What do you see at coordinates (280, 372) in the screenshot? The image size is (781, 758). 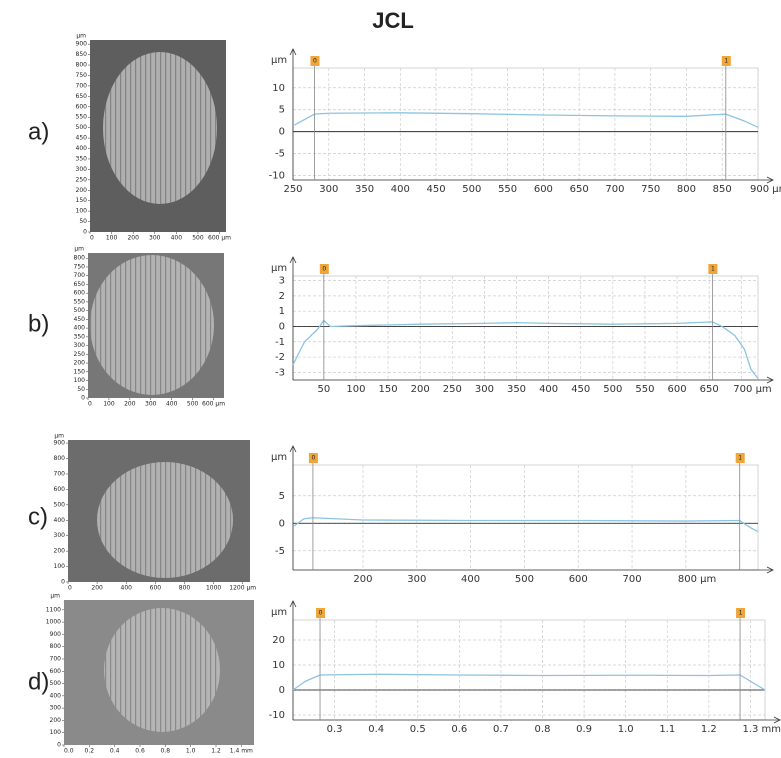 I see `y-tick-label: -3` at bounding box center [280, 372].